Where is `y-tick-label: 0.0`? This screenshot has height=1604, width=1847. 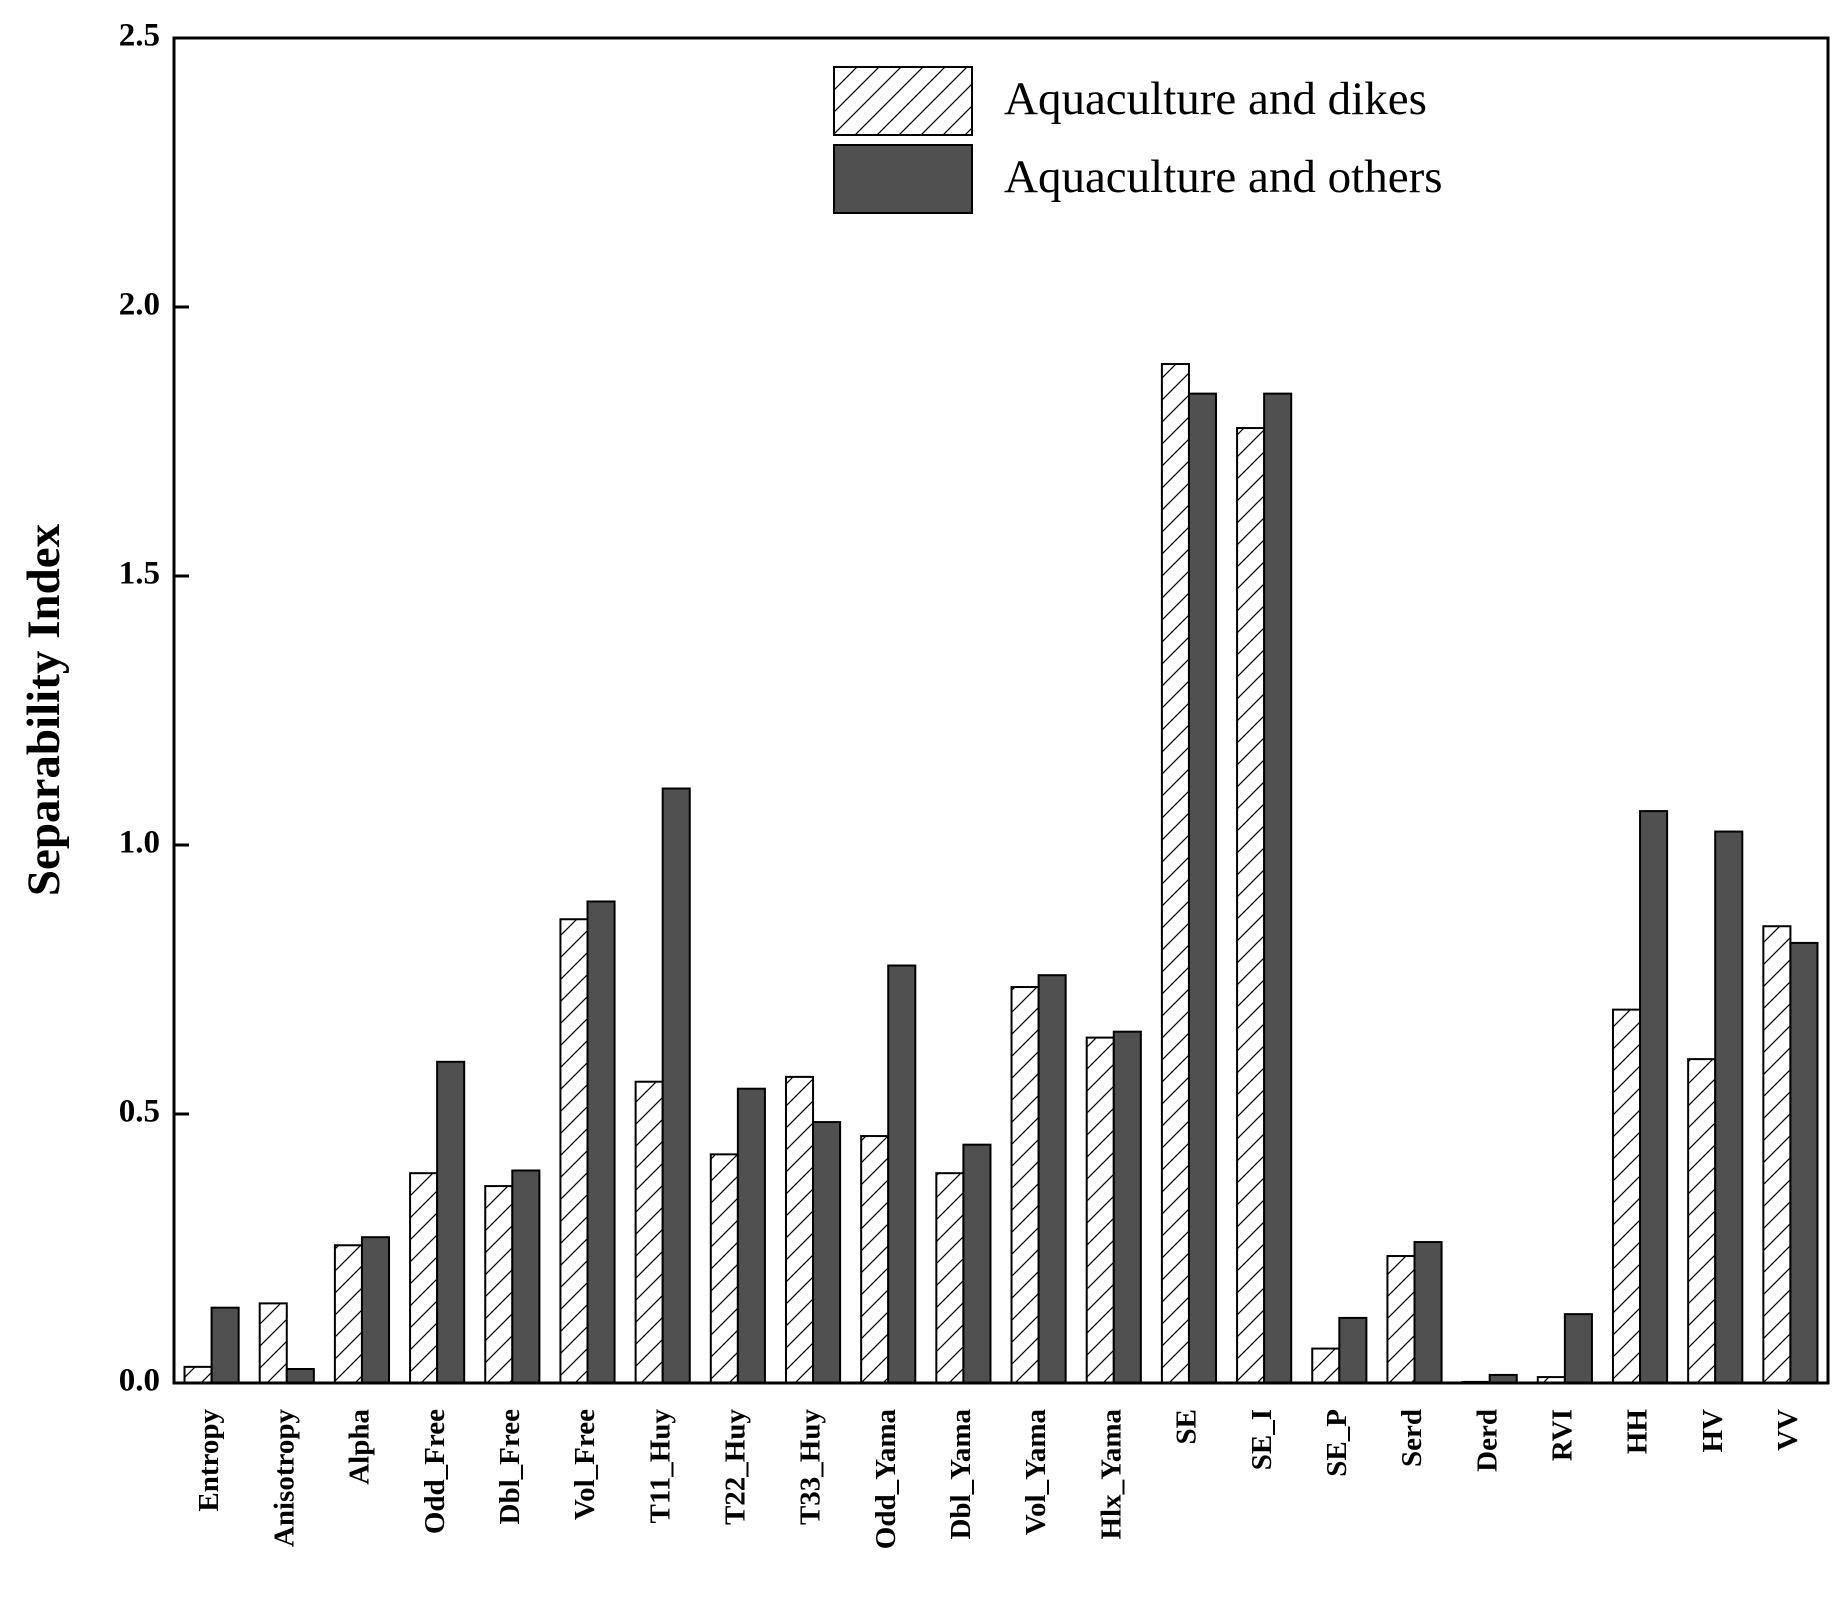 y-tick-label: 0.0 is located at coordinates (139, 1381).